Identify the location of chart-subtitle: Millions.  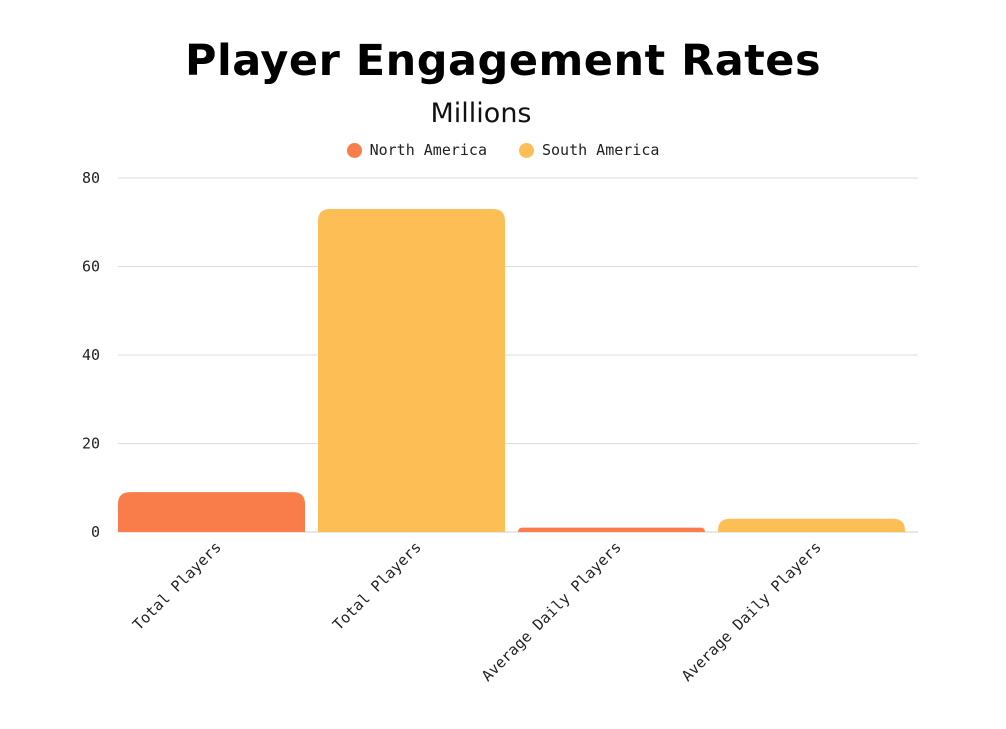
(481, 113).